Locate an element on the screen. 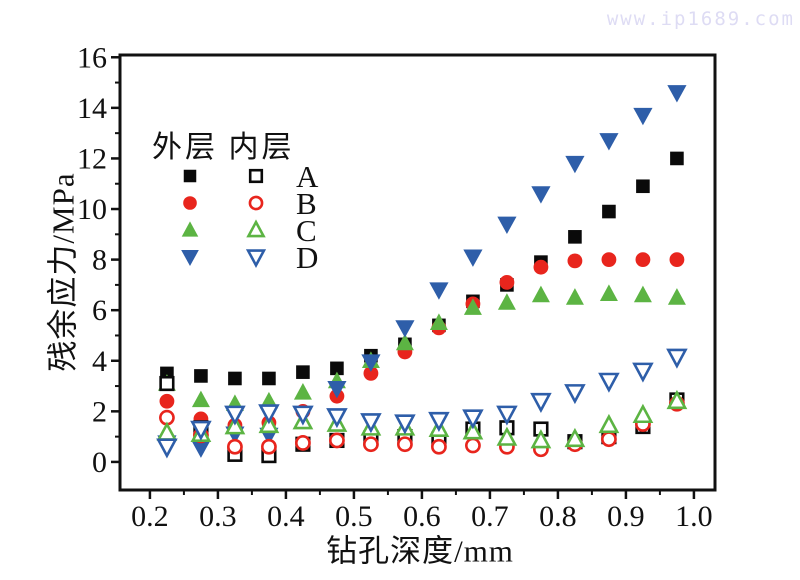 The image size is (800, 580). legend-label-A: A is located at coordinates (307, 176).